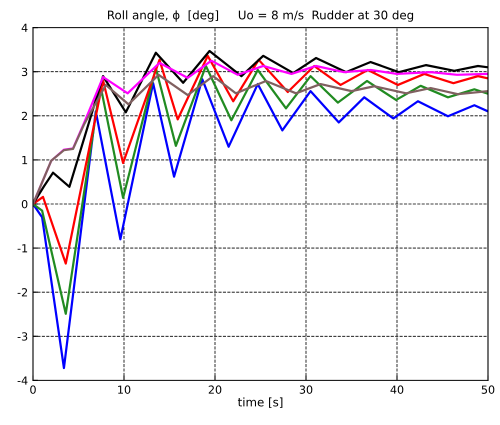 The width and height of the screenshot is (500, 425). Describe the element at coordinates (33, 389) in the screenshot. I see `x-tick-label: 0` at that location.